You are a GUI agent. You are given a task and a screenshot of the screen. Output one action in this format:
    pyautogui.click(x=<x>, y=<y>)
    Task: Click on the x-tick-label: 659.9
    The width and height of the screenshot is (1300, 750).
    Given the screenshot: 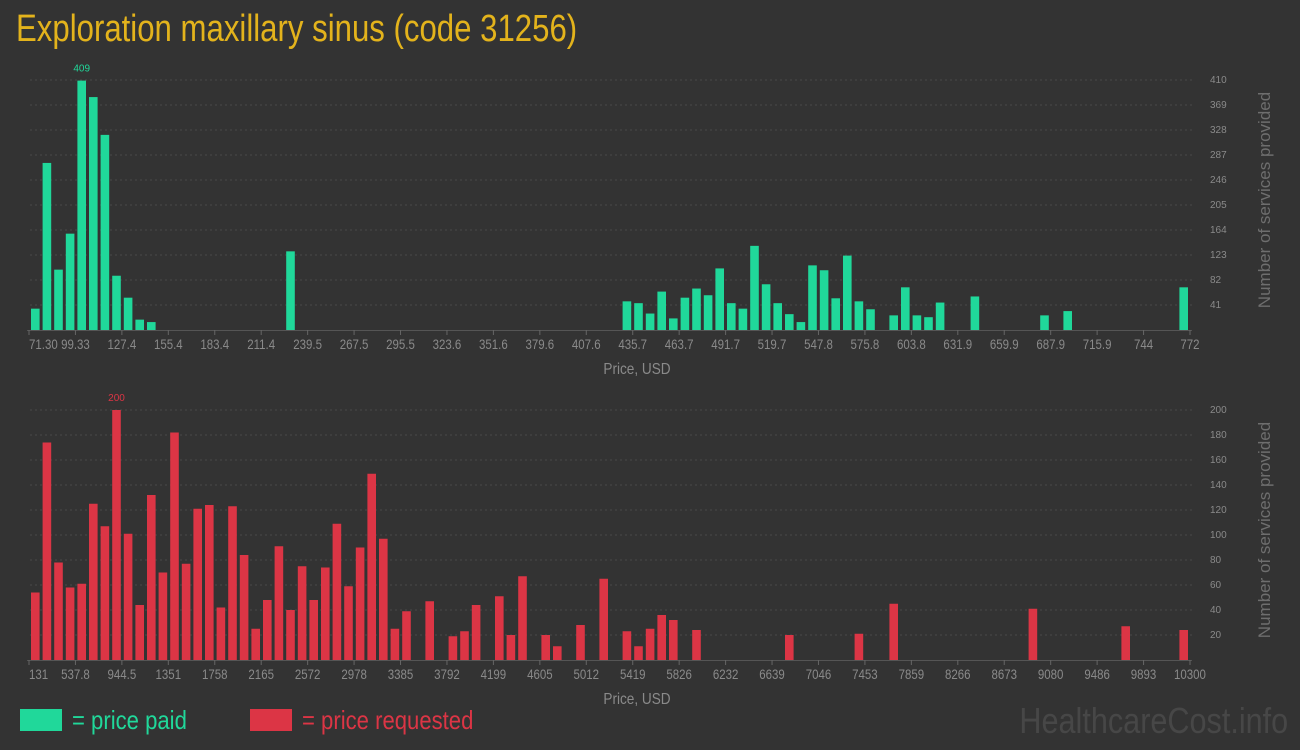 What is the action you would take?
    pyautogui.click(x=1004, y=344)
    